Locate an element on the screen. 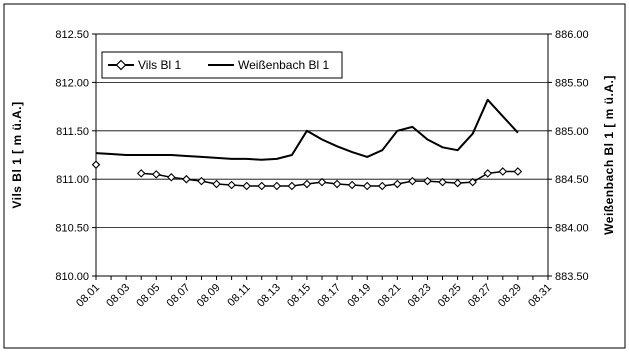 The height and width of the screenshot is (357, 629). y-left-tick-label: 811.50 is located at coordinates (72, 132).